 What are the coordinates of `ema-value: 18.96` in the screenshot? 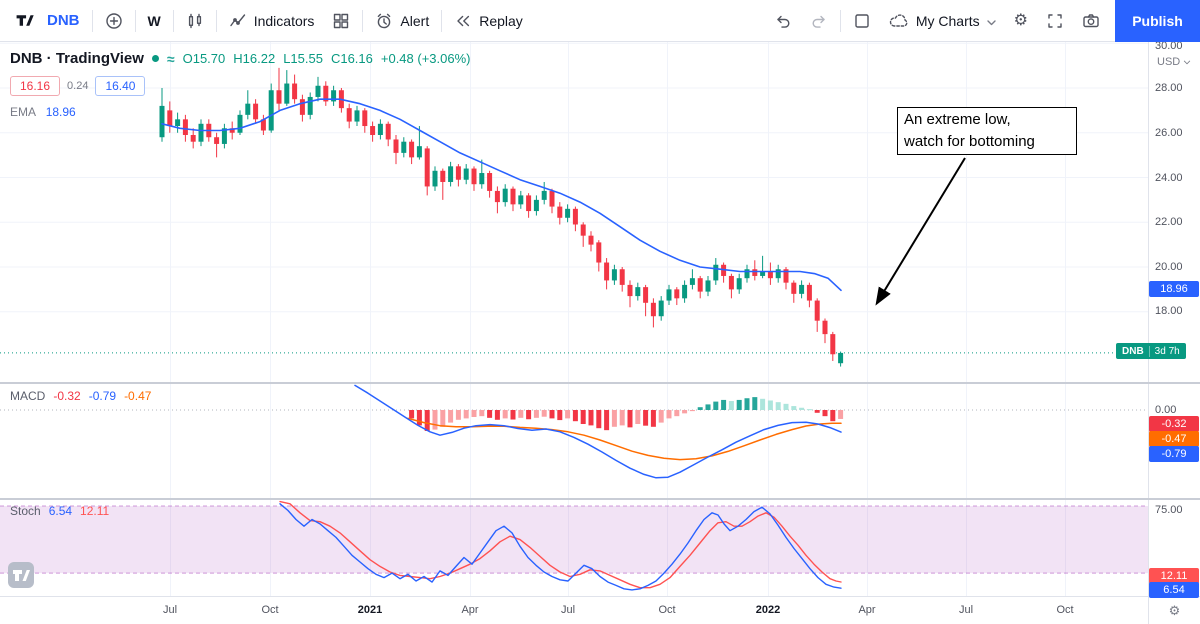 It's located at (60, 112).